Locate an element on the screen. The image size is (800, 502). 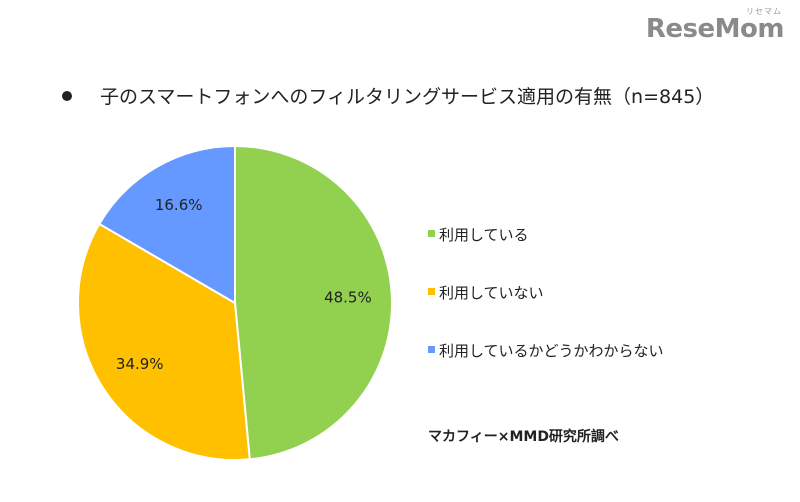
chart-title: 子のスマートフォンへのフィルタリングサービス適用の有無（n=845） is located at coordinates (388, 95).